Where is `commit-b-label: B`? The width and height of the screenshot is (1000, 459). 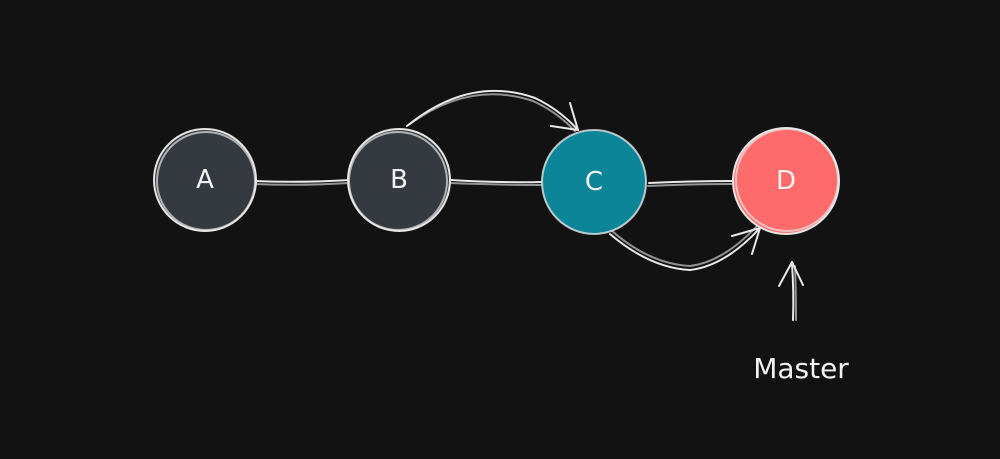
commit-b-label: B is located at coordinates (399, 180).